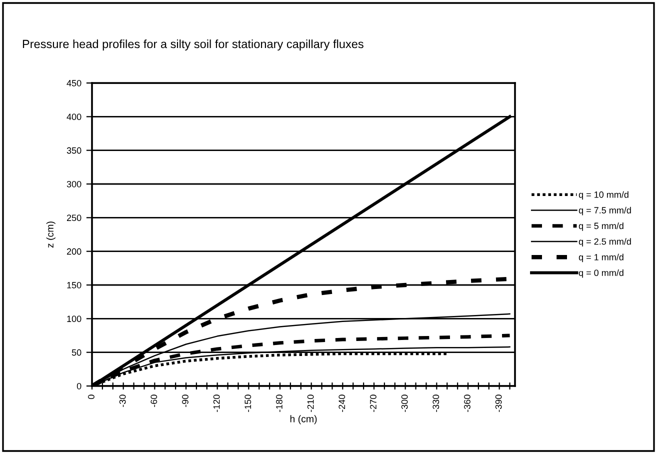  What do you see at coordinates (303, 419) in the screenshot?
I see `x-axis-title: h (cm)` at bounding box center [303, 419].